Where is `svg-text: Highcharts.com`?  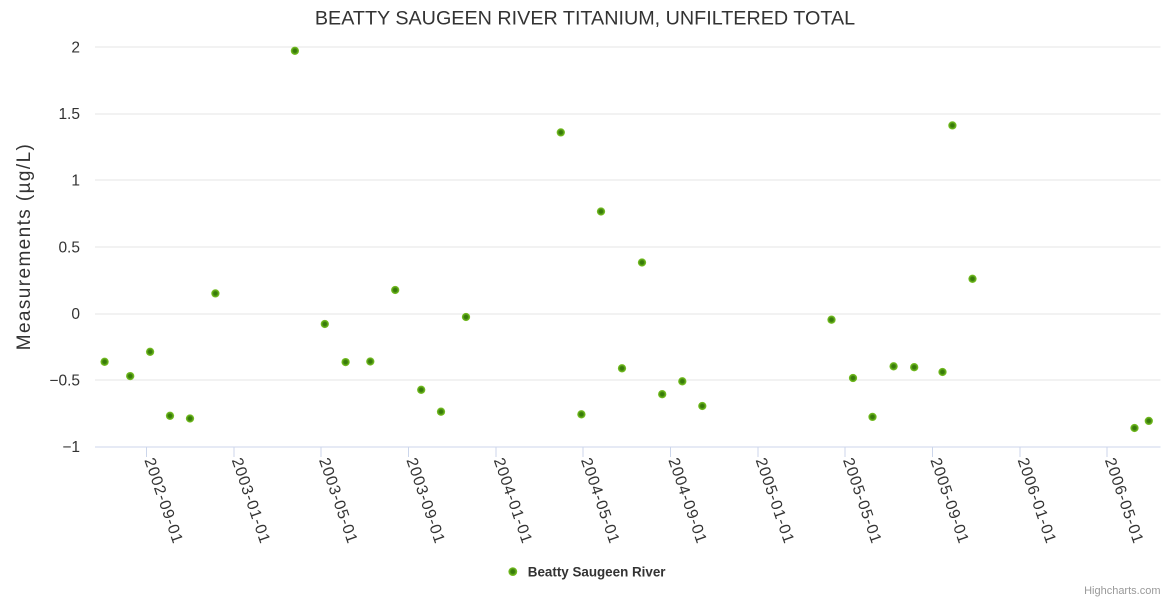 svg-text: Highcharts.com is located at coordinates (1122, 591).